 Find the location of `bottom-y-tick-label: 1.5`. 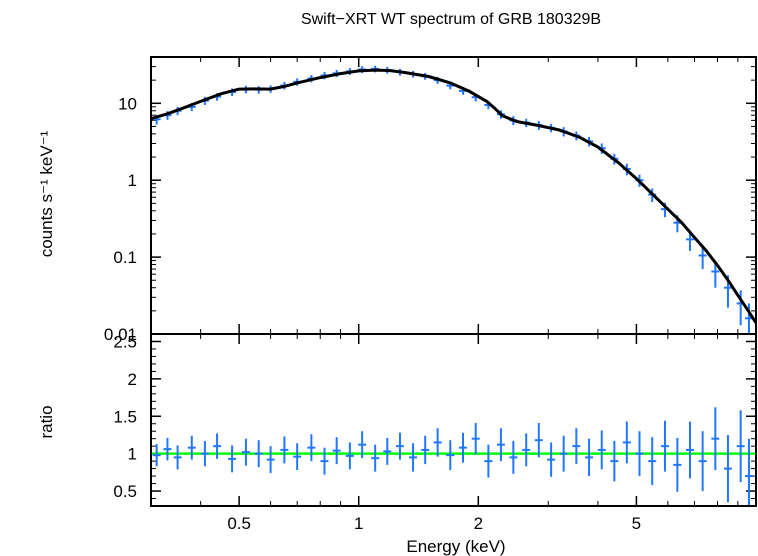

bottom-y-tick-label: 1.5 is located at coordinates (125, 416).